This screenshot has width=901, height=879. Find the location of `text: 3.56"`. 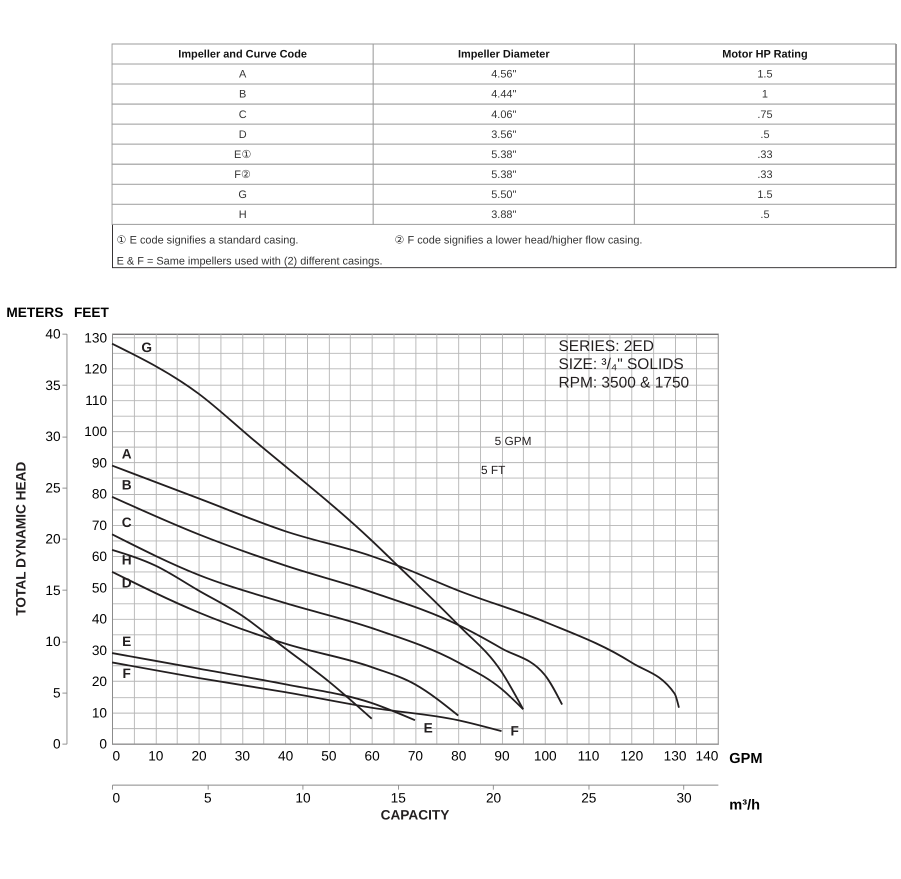

text: 3.56" is located at coordinates (503, 134).